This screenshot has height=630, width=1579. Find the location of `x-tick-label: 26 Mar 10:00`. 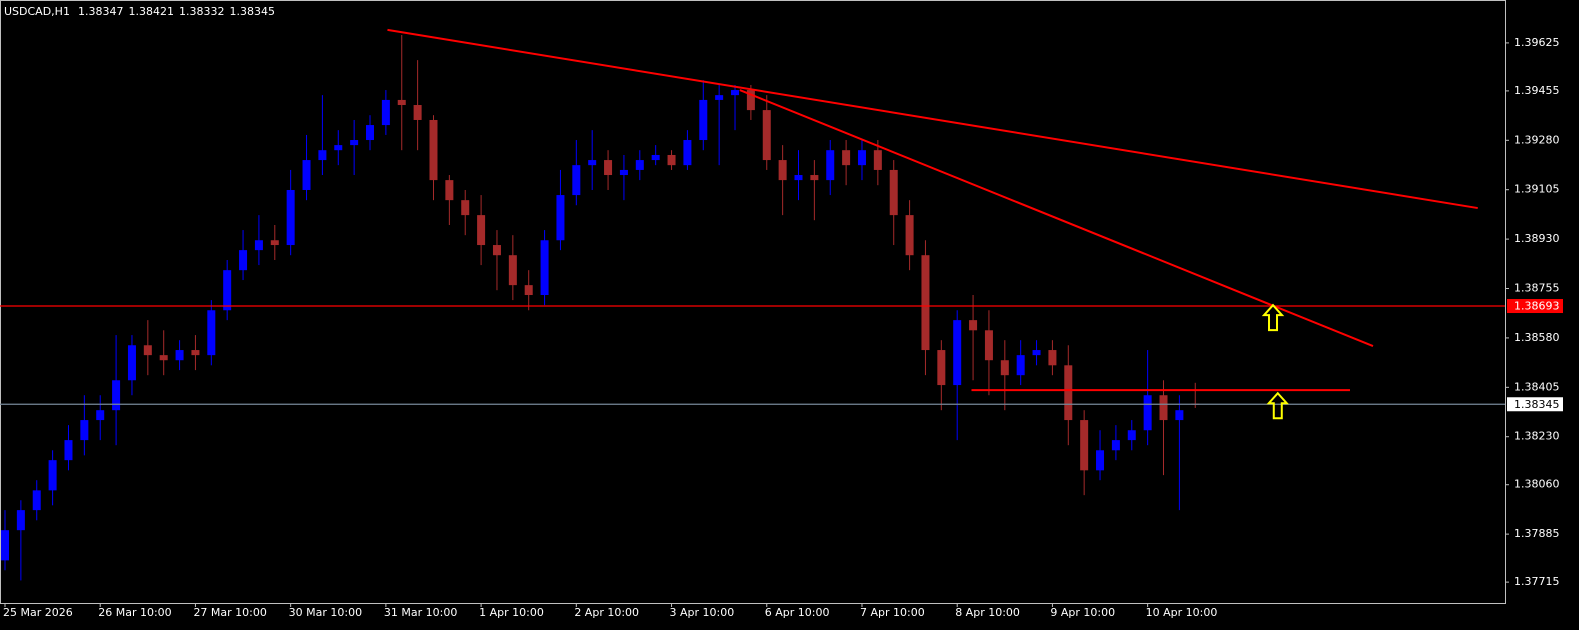

x-tick-label: 26 Mar 10:00 is located at coordinates (134, 612).